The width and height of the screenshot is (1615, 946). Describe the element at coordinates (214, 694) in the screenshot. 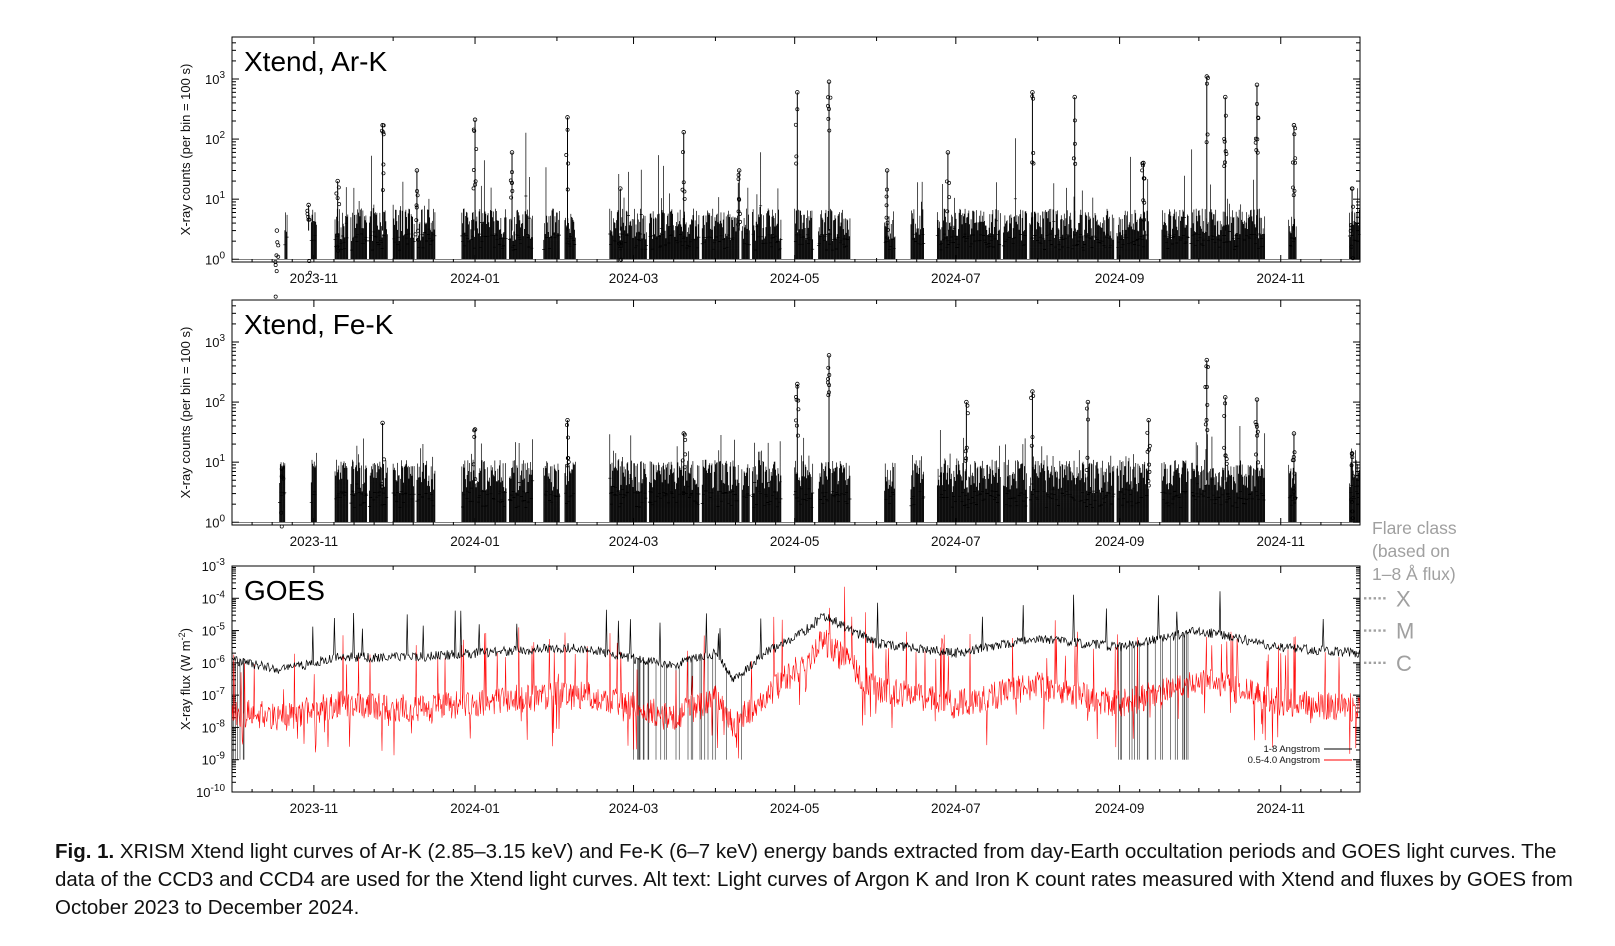

I see `y-tick-label: 10⁻⁷` at that location.